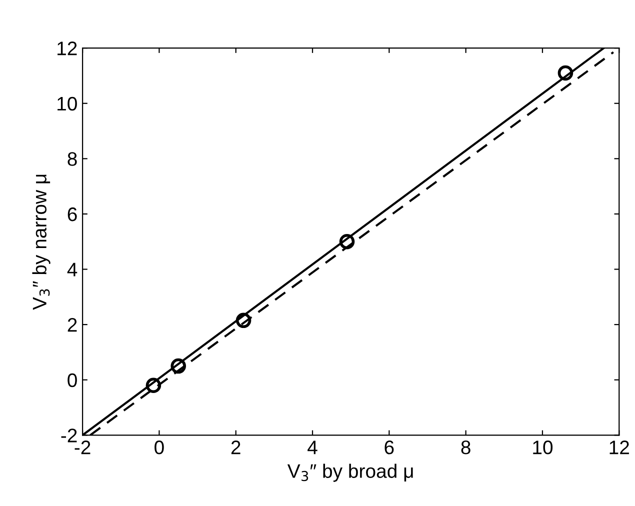  I want to click on y-tick-label: 10, so click(67, 103).